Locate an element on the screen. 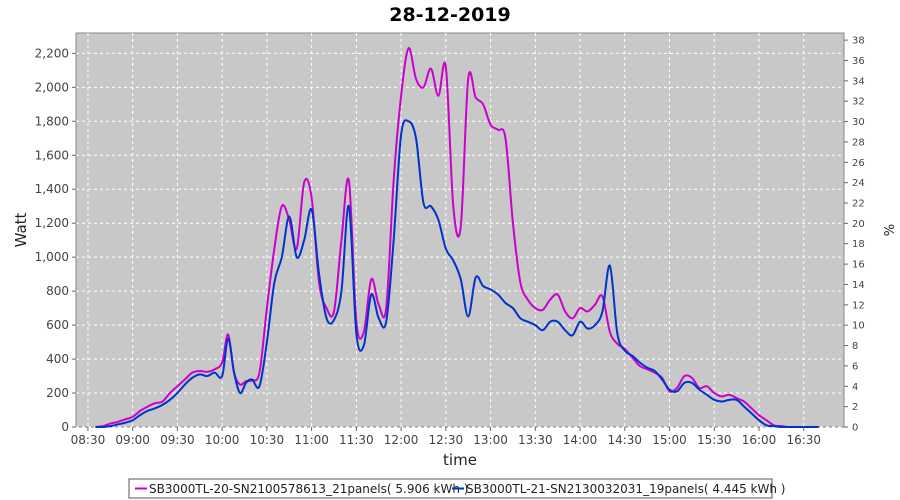  x-tick-label: 11:00 is located at coordinates (311, 440).